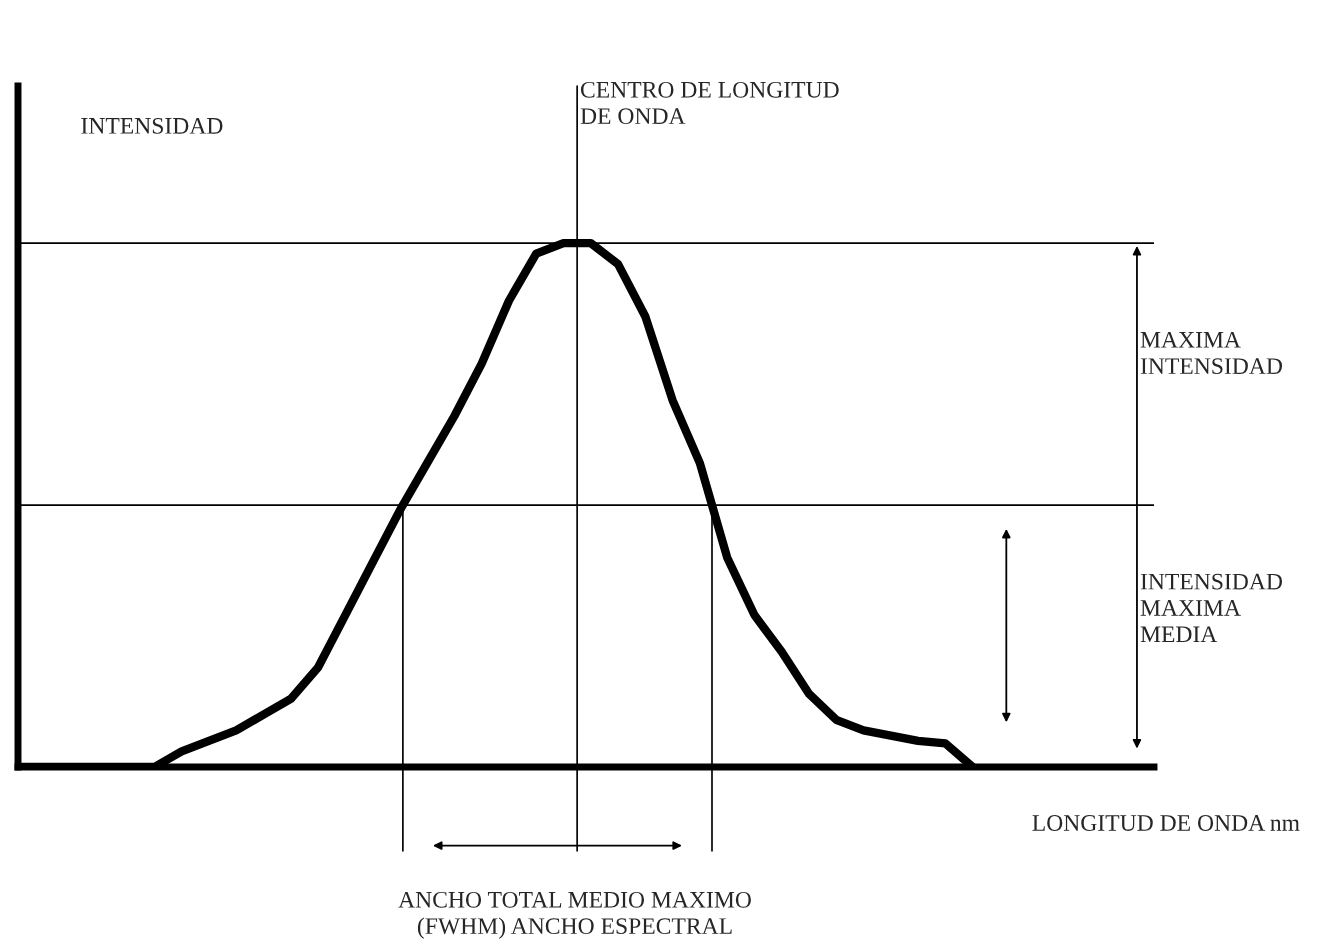 The image size is (1329, 945). I want to click on x-axis-title: LONGITUD DE ONDA nm, so click(1166, 823).